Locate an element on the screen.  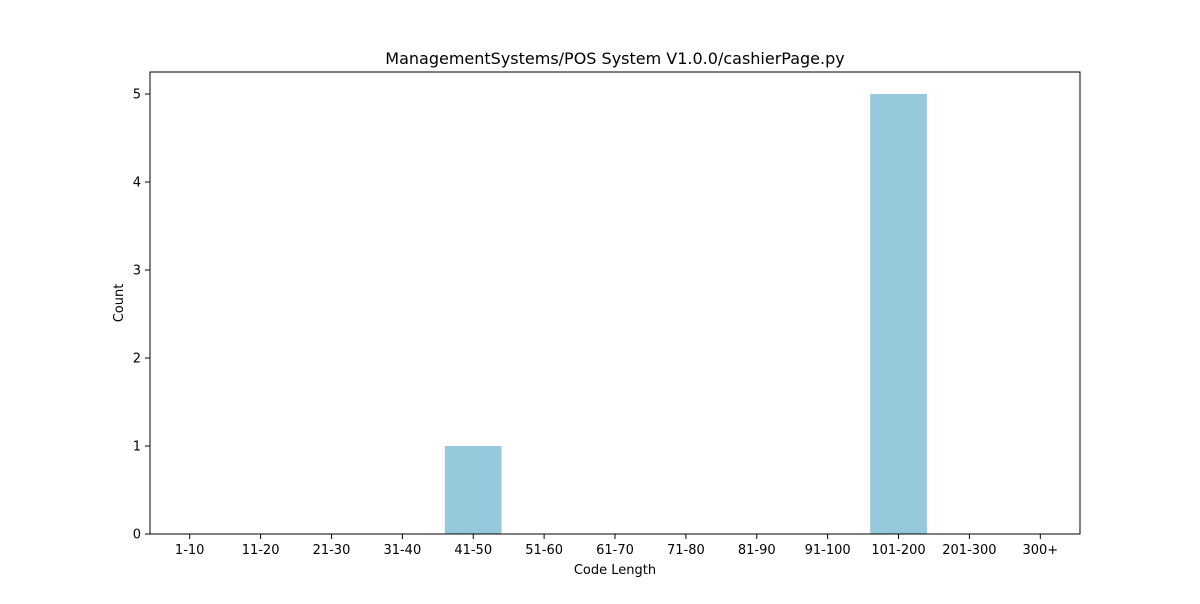
x-tick-label: 21-30 is located at coordinates (332, 550).